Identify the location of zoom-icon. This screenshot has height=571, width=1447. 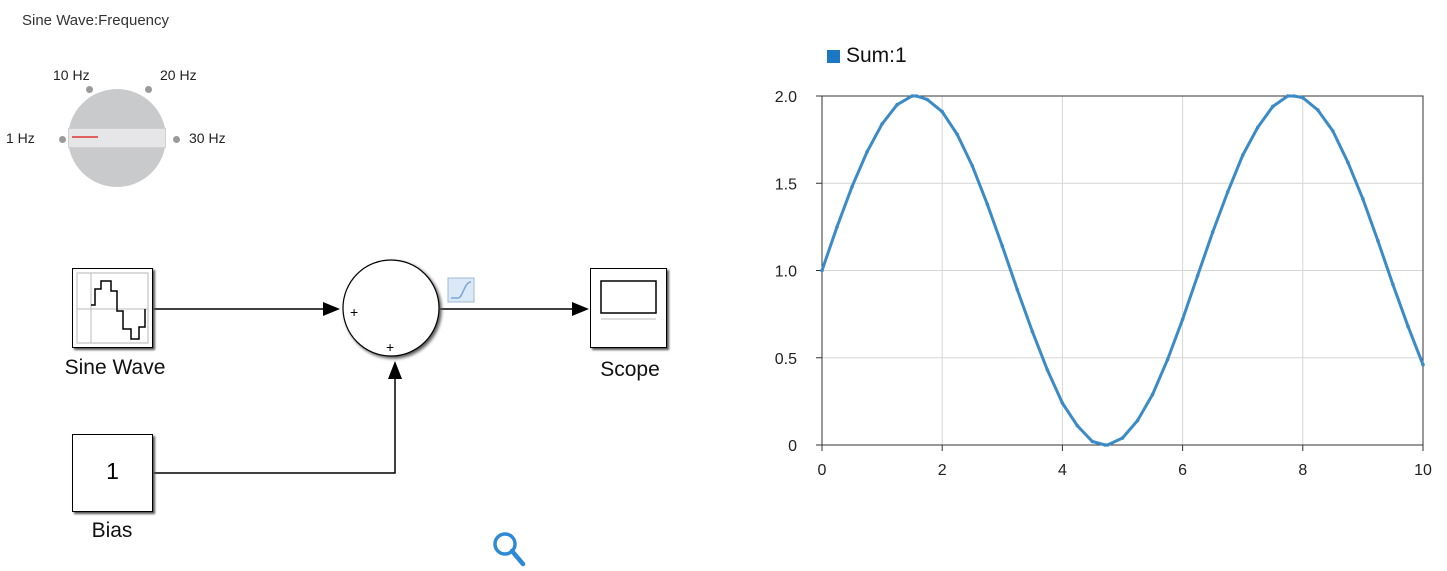
(509, 550).